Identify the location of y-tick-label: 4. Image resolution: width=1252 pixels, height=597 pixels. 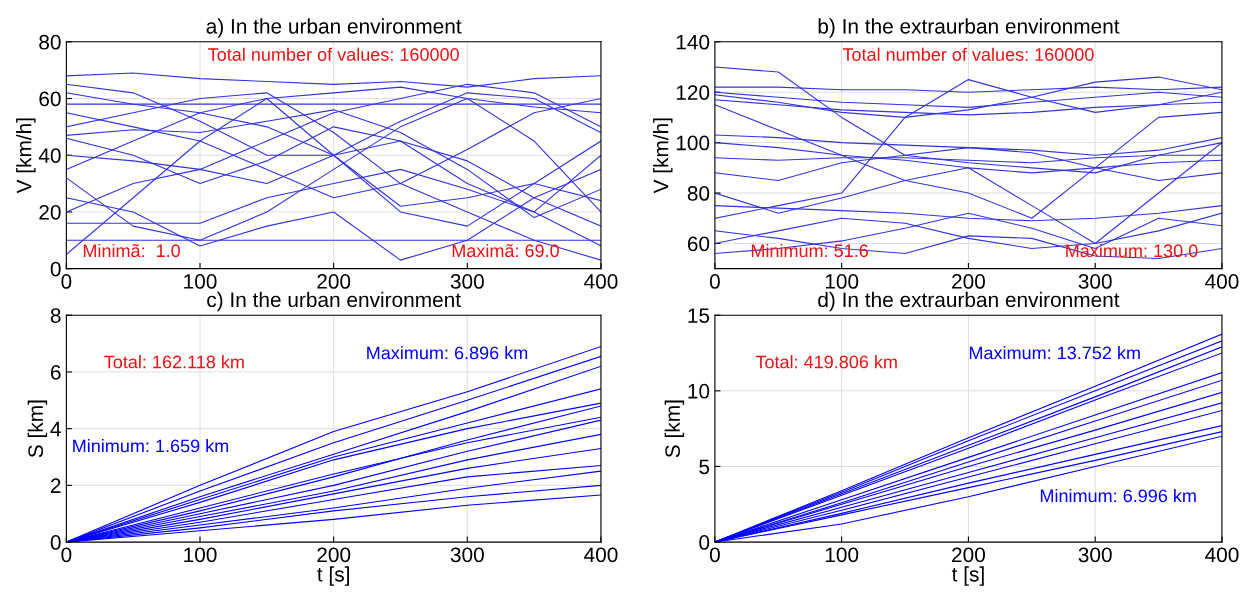
(55, 429).